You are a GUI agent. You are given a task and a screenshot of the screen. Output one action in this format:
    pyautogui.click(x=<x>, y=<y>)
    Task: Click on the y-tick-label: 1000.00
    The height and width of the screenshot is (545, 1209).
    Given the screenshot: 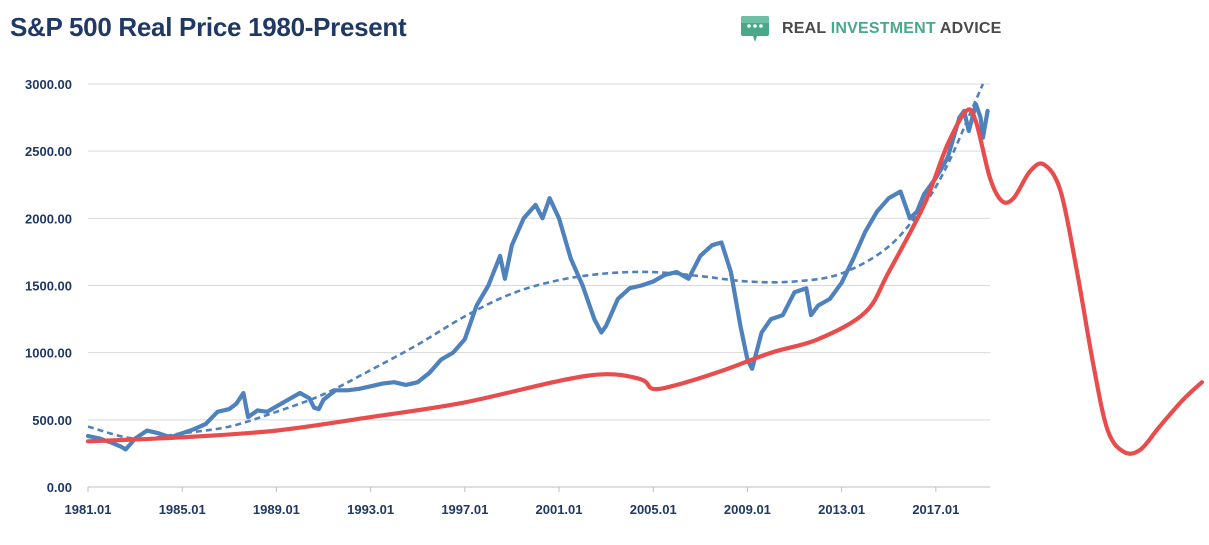 What is the action you would take?
    pyautogui.click(x=48, y=353)
    